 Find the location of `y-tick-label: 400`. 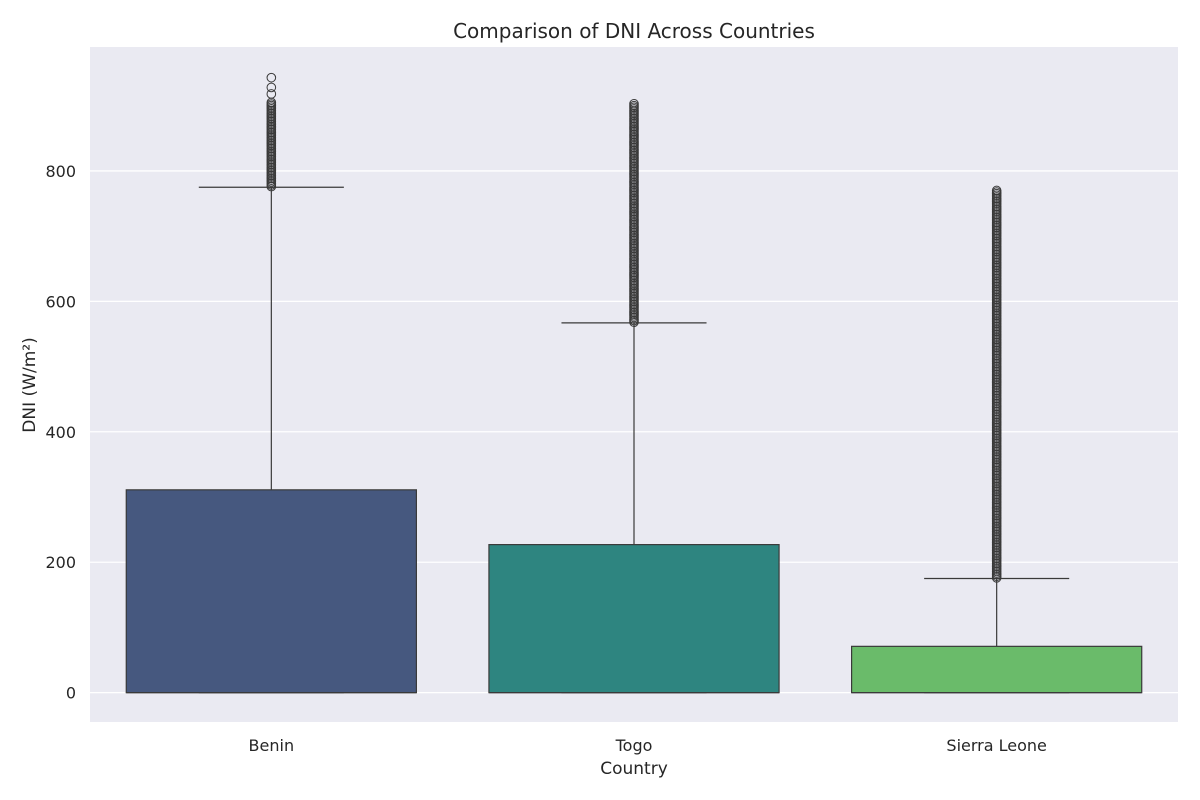

y-tick-label: 400 is located at coordinates (60, 432).